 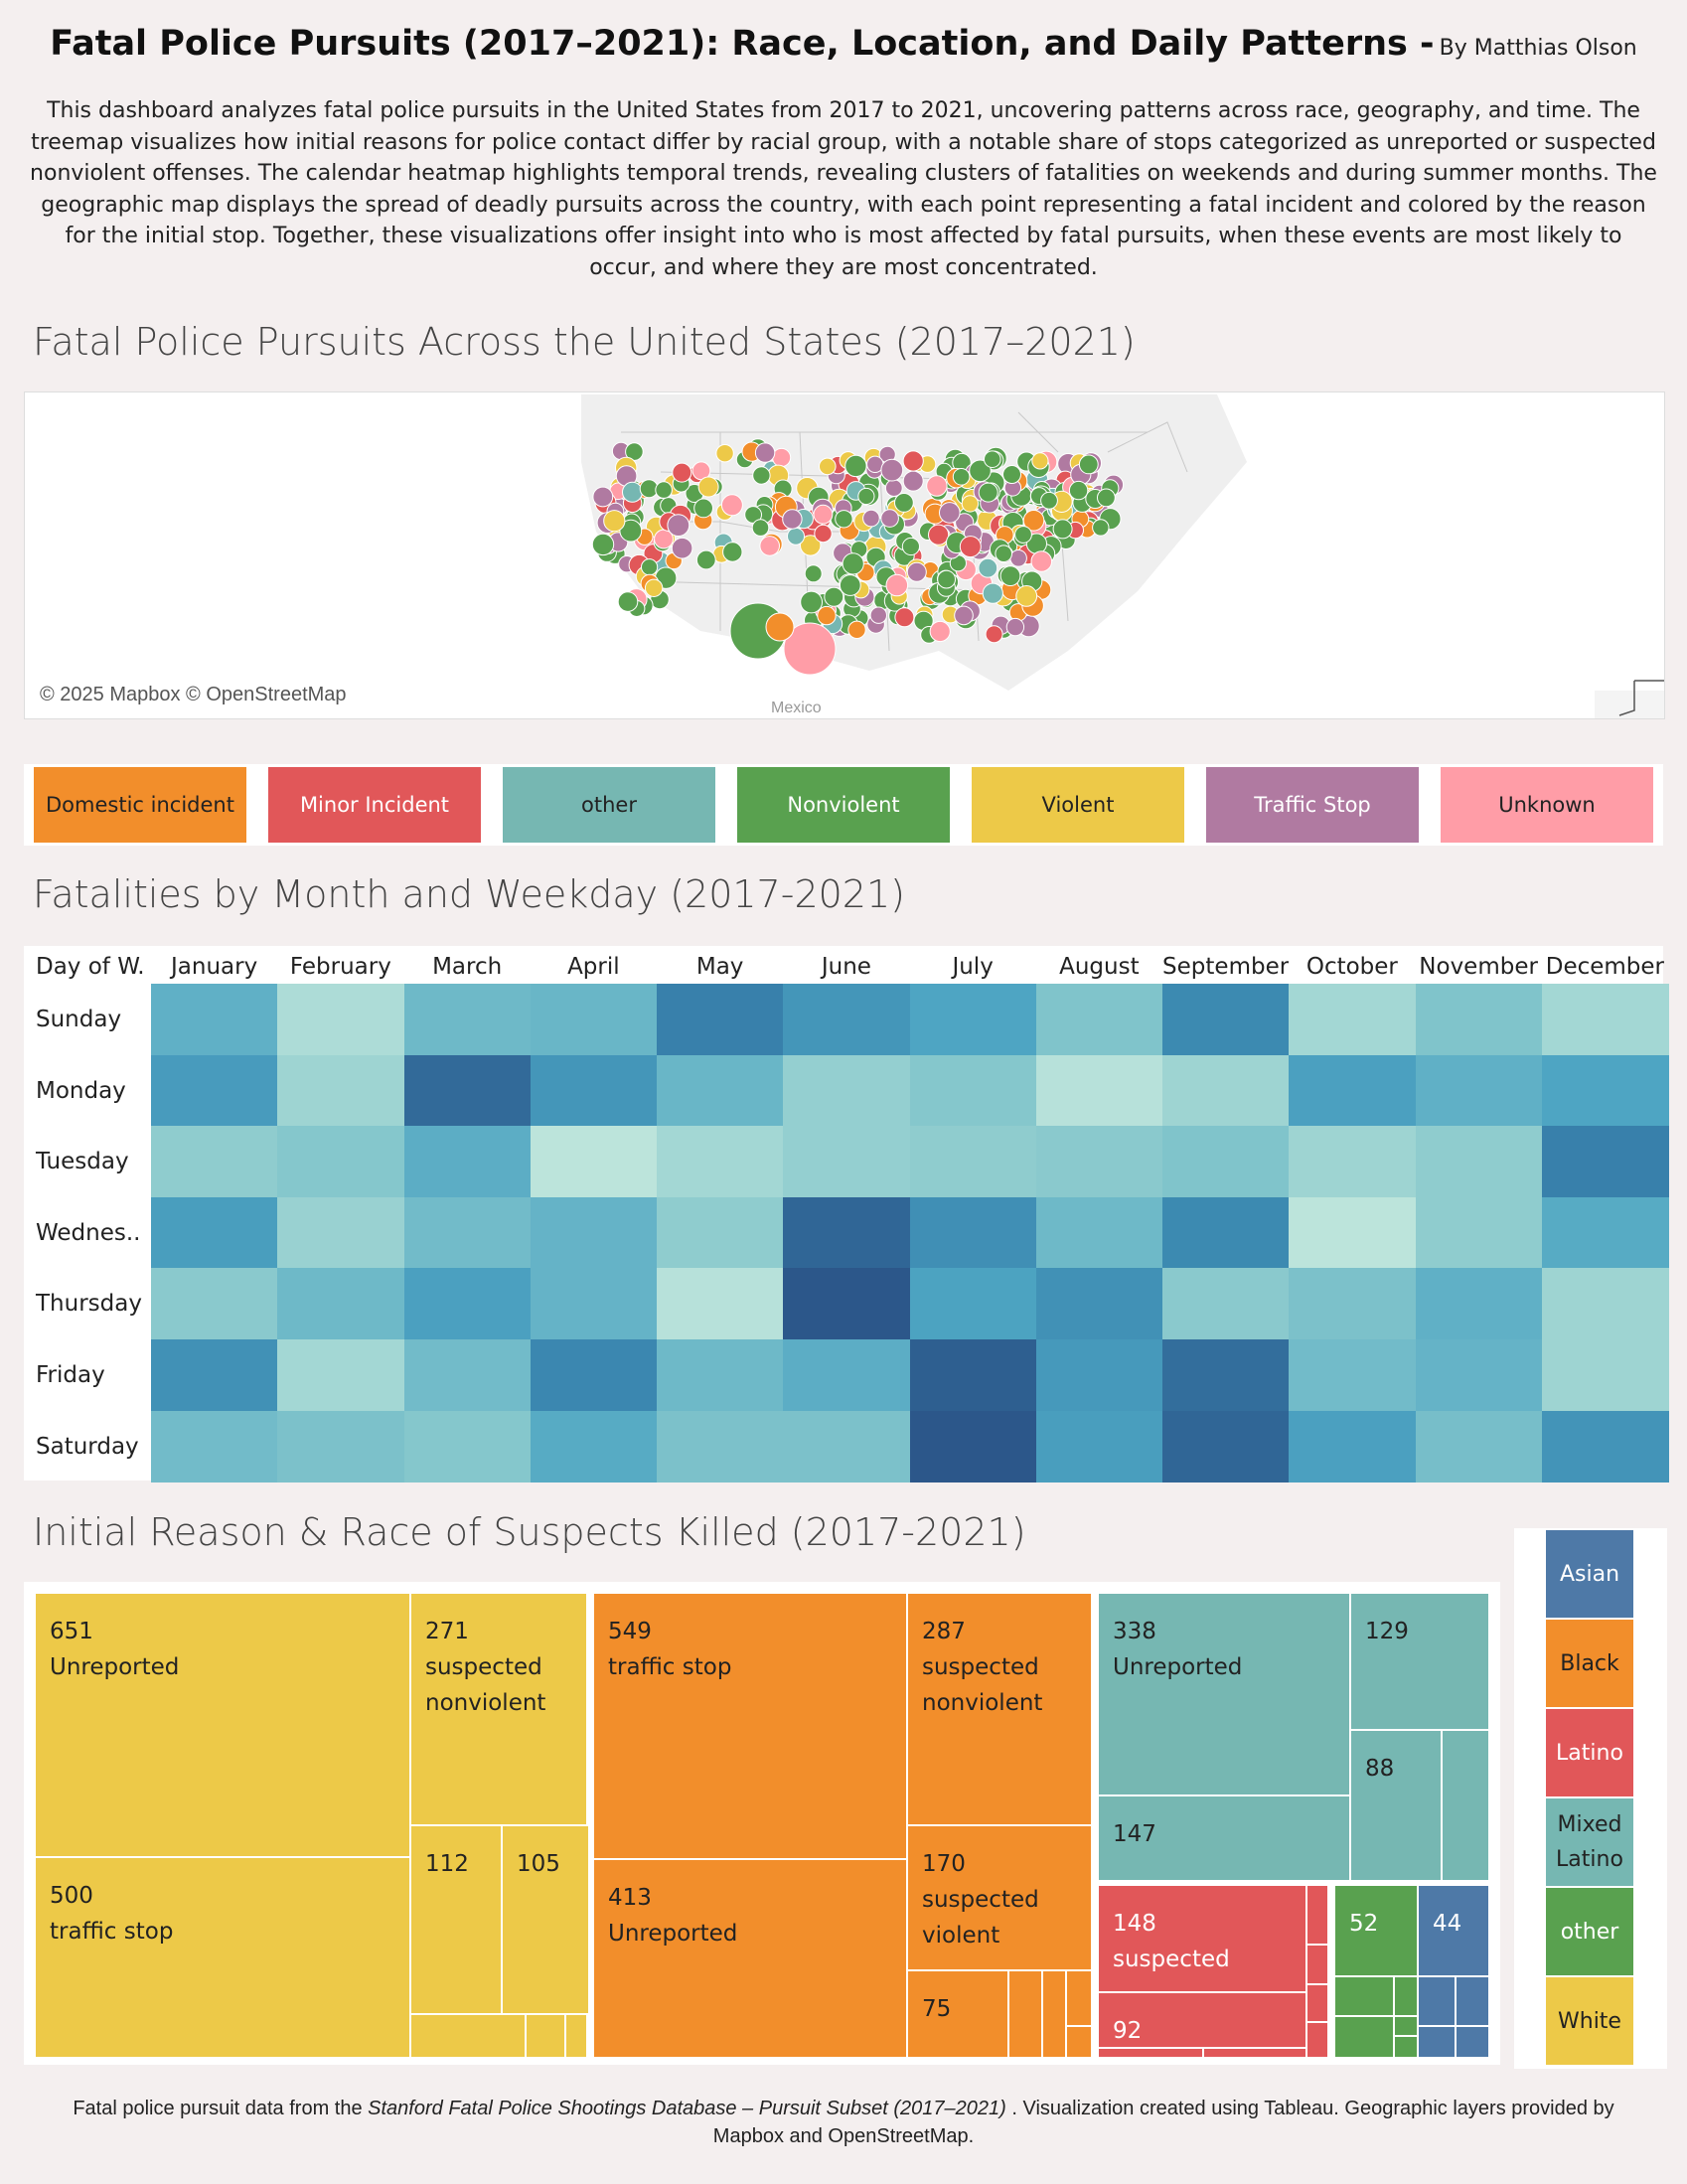 I want to click on treemap-tile: 129, so click(x=1419, y=1661).